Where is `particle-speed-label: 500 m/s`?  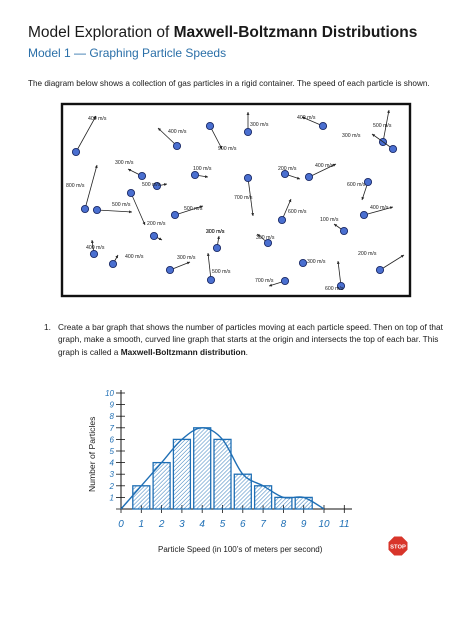
particle-speed-label: 500 m/s is located at coordinates (193, 209).